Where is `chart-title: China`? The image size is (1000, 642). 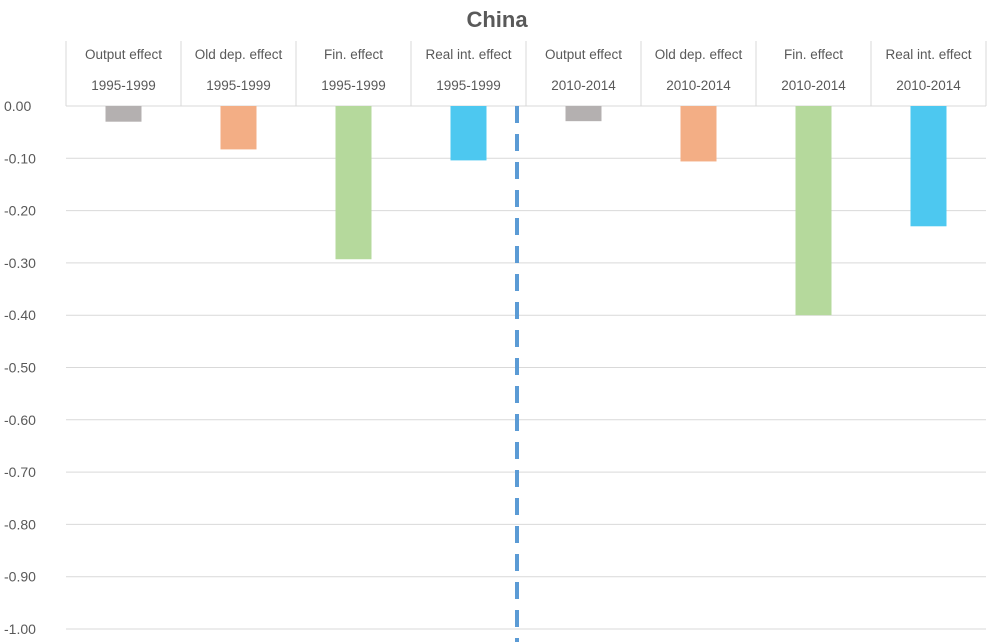
chart-title: China is located at coordinates (497, 19).